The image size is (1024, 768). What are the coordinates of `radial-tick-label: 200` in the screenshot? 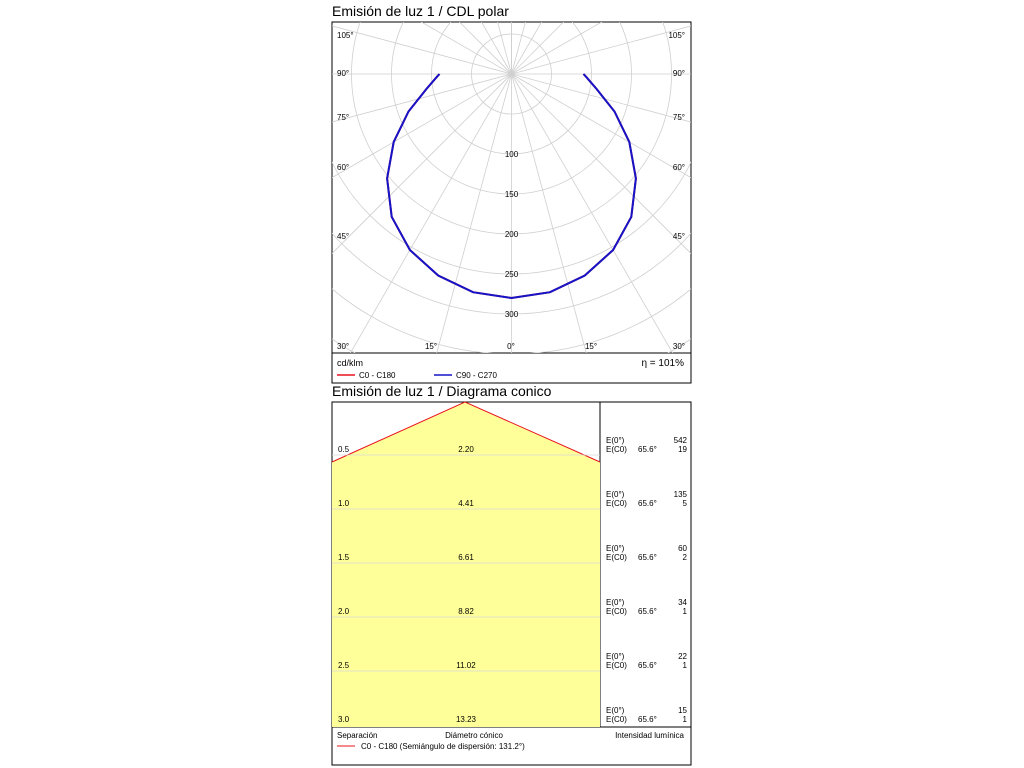 It's located at (512, 234).